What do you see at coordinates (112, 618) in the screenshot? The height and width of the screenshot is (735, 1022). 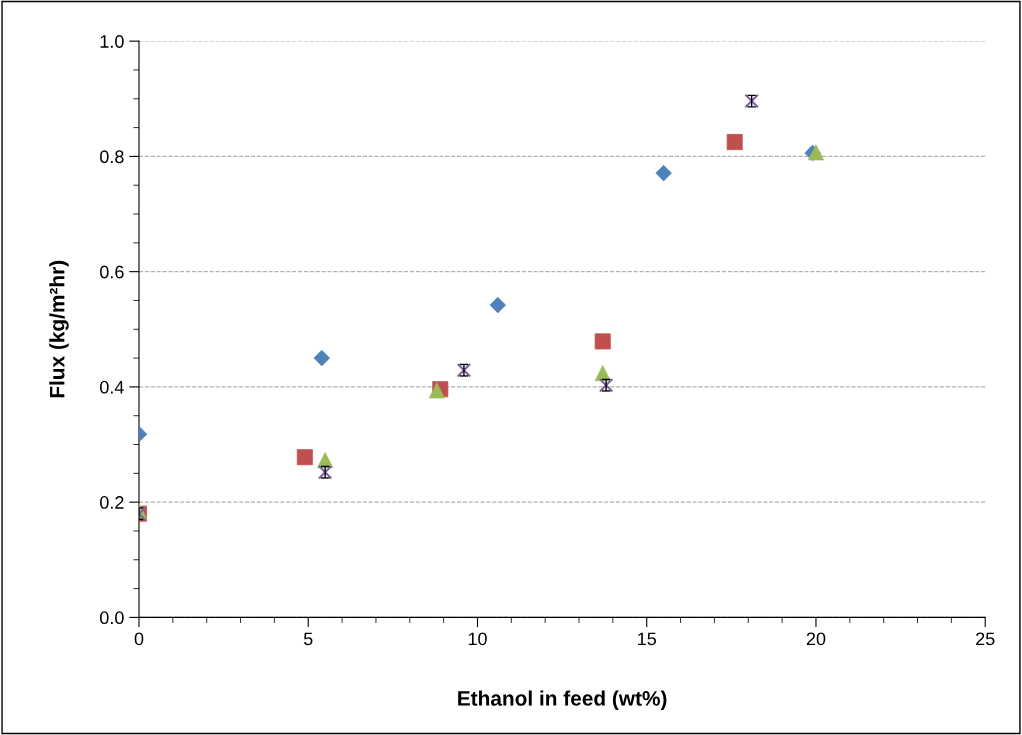 I see `y-tick-label: 0.0` at bounding box center [112, 618].